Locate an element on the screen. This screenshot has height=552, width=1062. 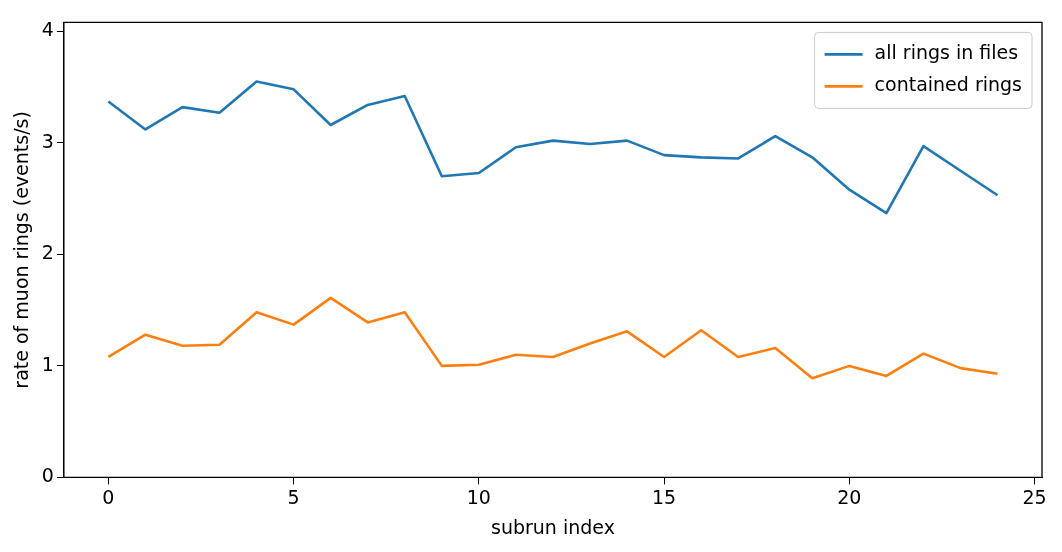
y-tick-label: 4 is located at coordinates (47, 29).